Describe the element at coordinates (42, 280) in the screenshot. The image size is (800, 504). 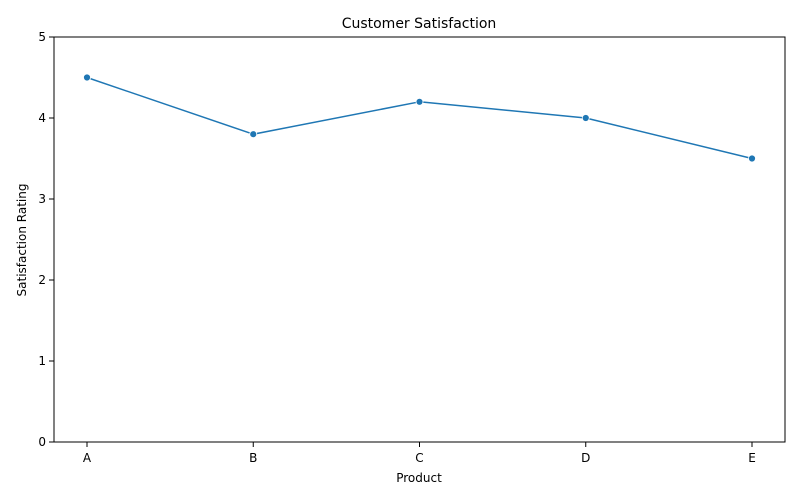
I see `y-tick-label: 2` at that location.